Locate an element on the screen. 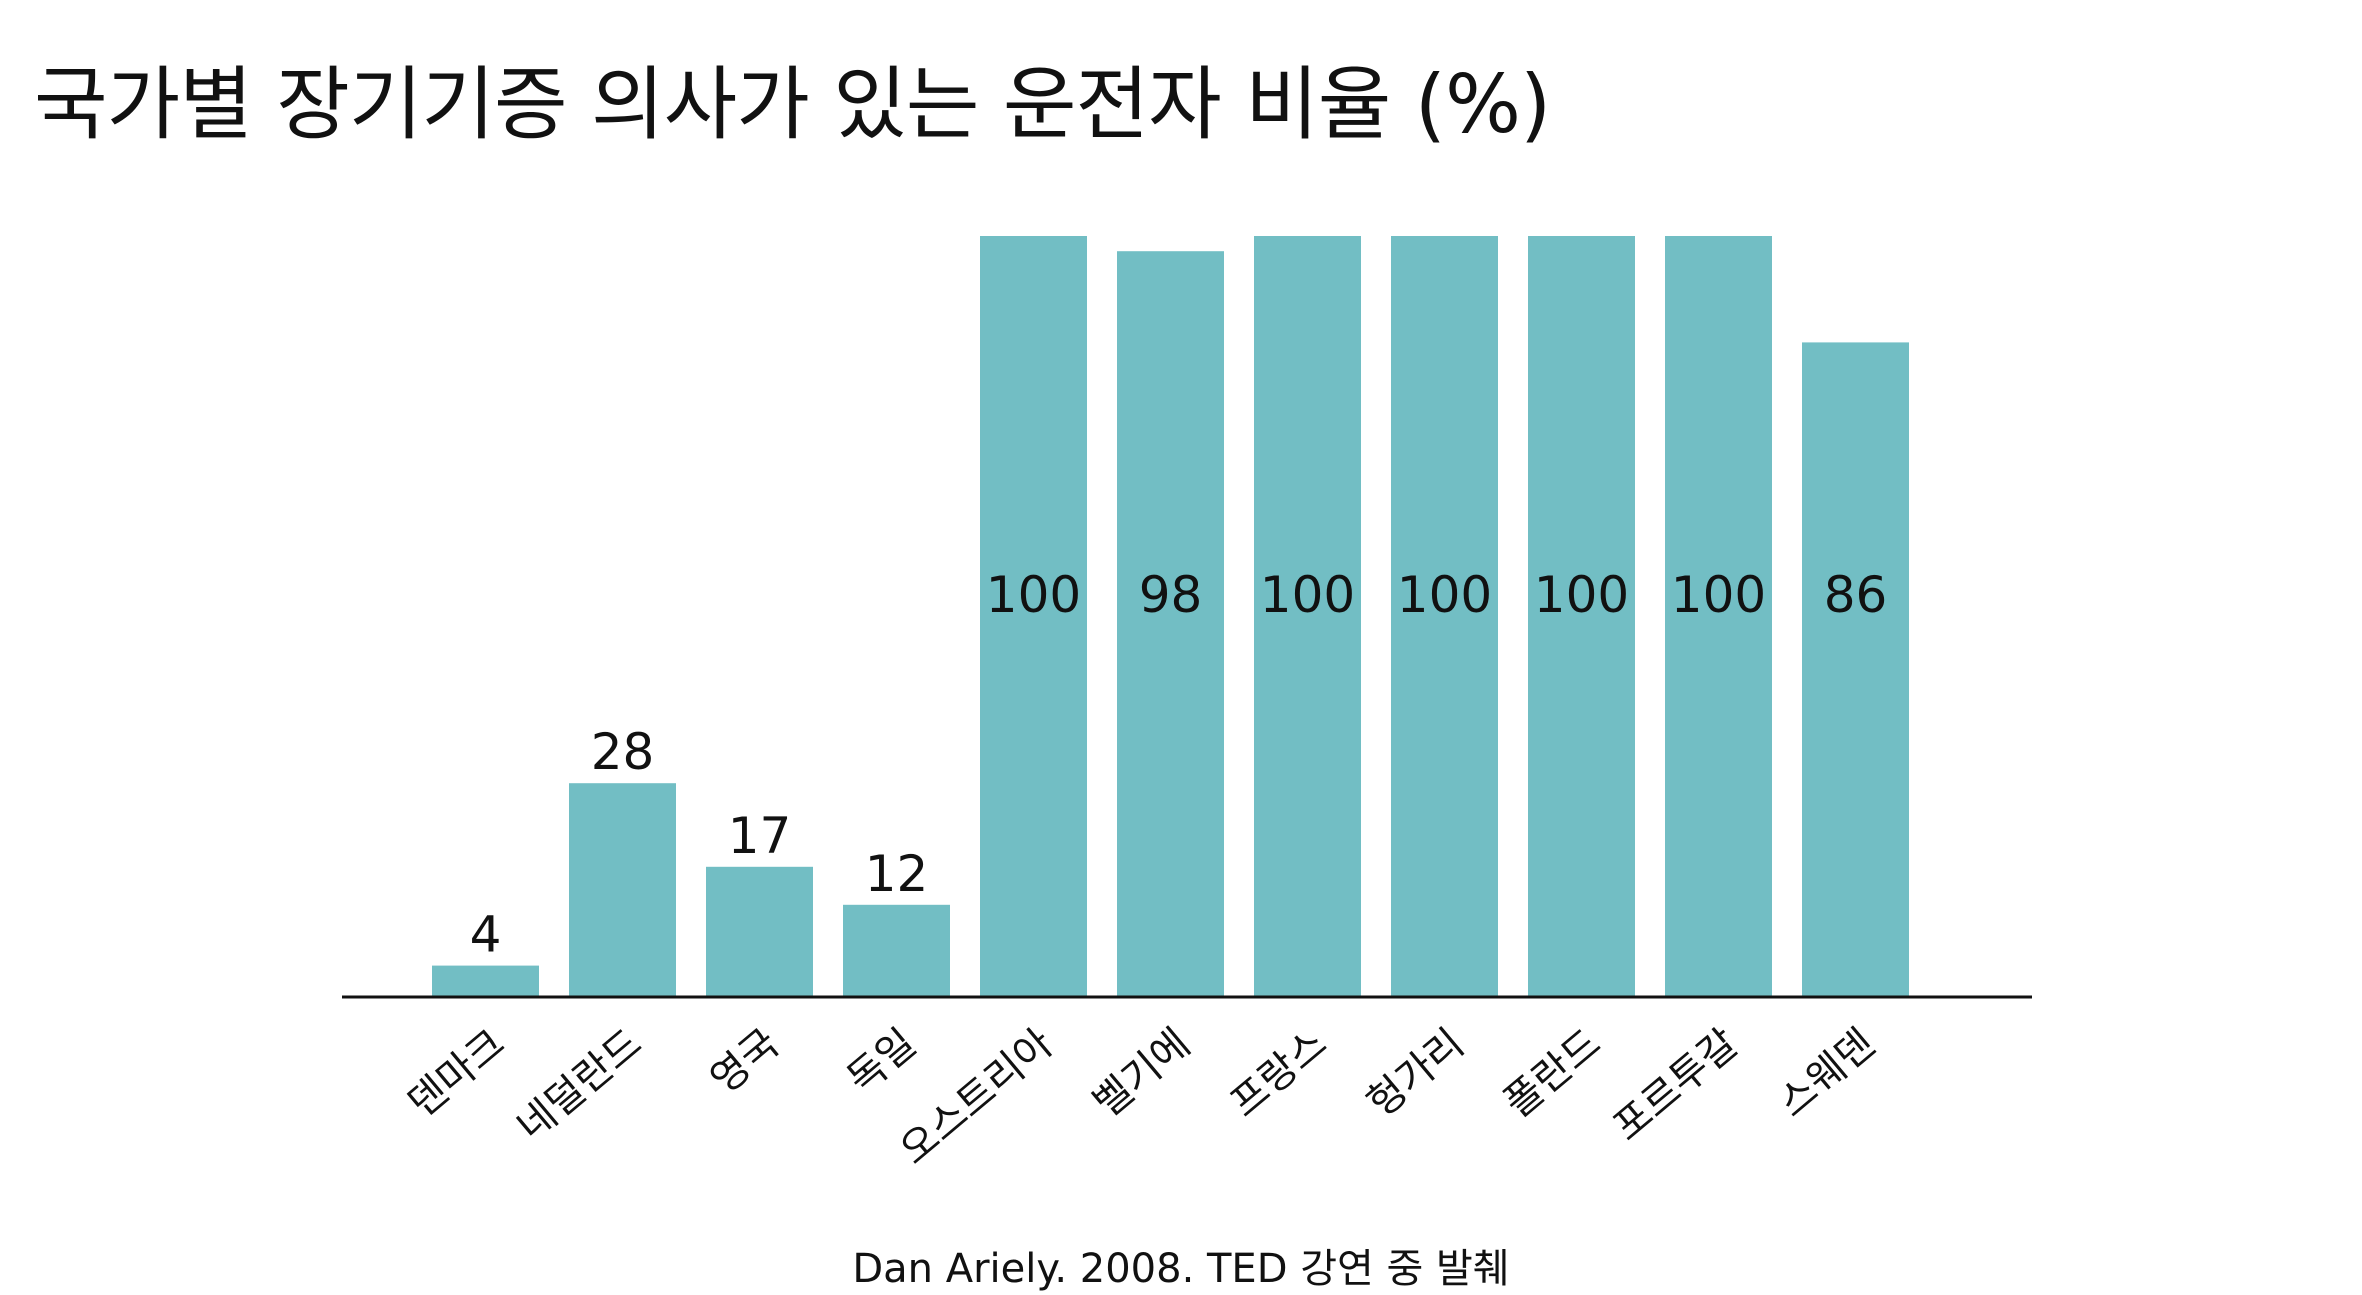  category-label-10: 스웨덴 is located at coordinates (1827, 1073).